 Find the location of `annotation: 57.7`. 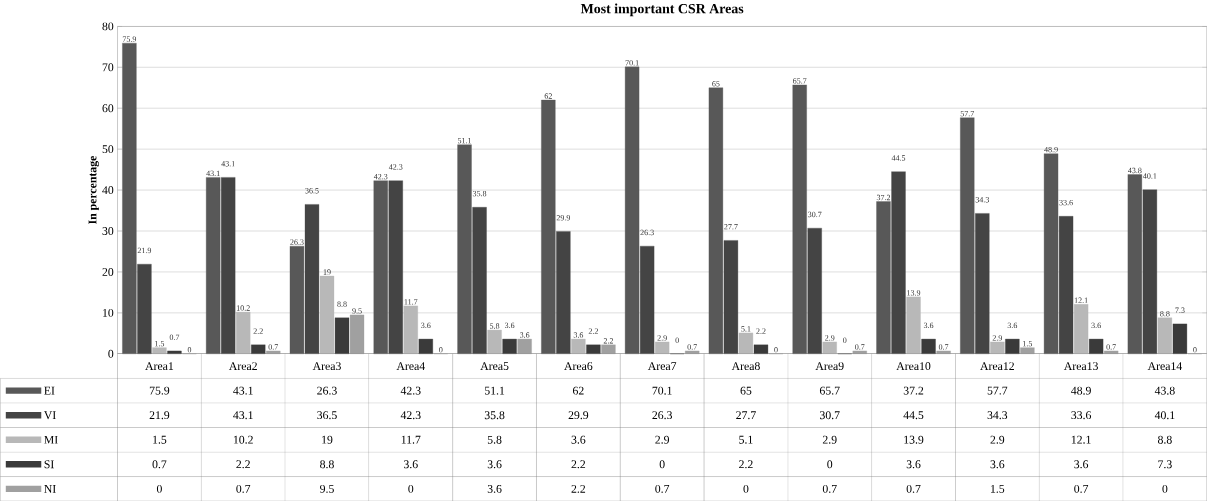

annotation: 57.7 is located at coordinates (967, 113).